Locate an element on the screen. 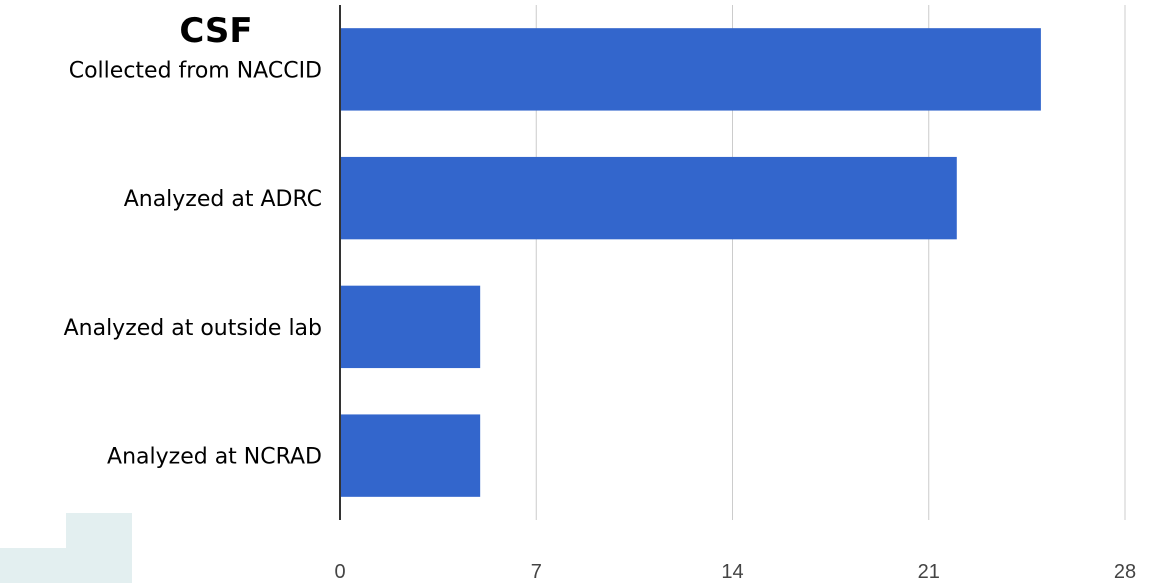 This screenshot has width=1153, height=583. decorative-corner-block-upper is located at coordinates (99, 530).